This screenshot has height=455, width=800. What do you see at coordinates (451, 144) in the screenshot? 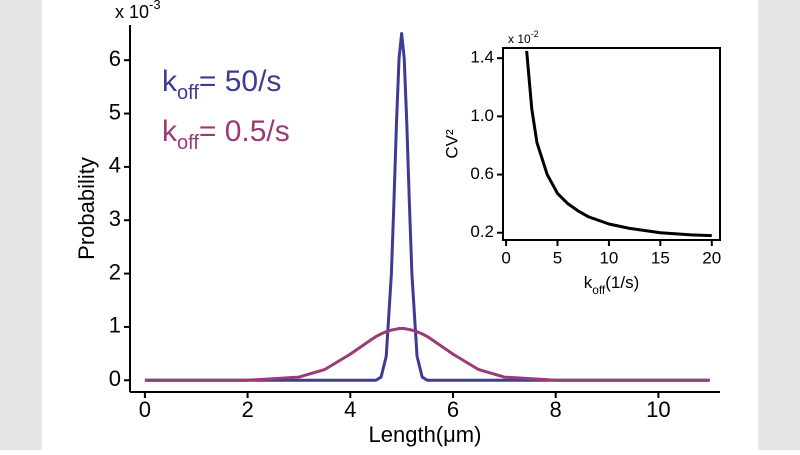
I see `y-axis-label: CV²` at bounding box center [451, 144].